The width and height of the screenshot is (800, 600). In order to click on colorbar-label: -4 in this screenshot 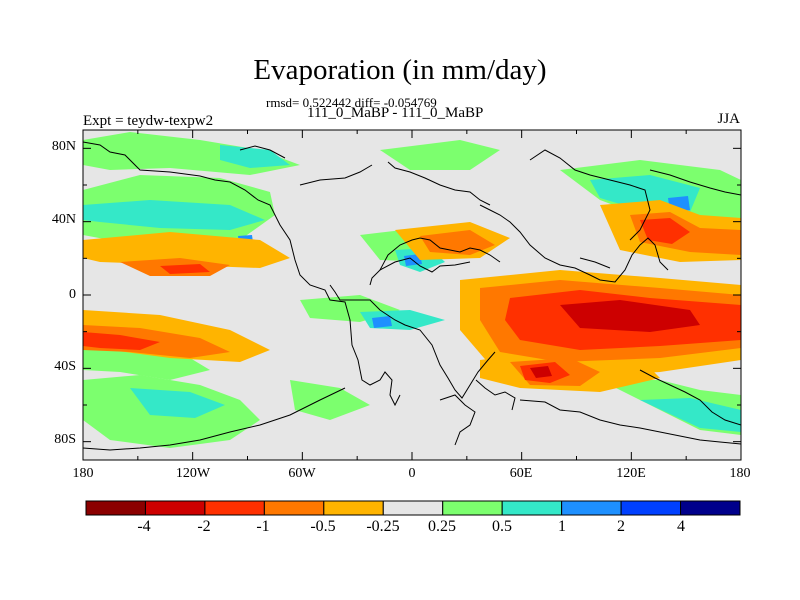, I will do `click(144, 526)`.